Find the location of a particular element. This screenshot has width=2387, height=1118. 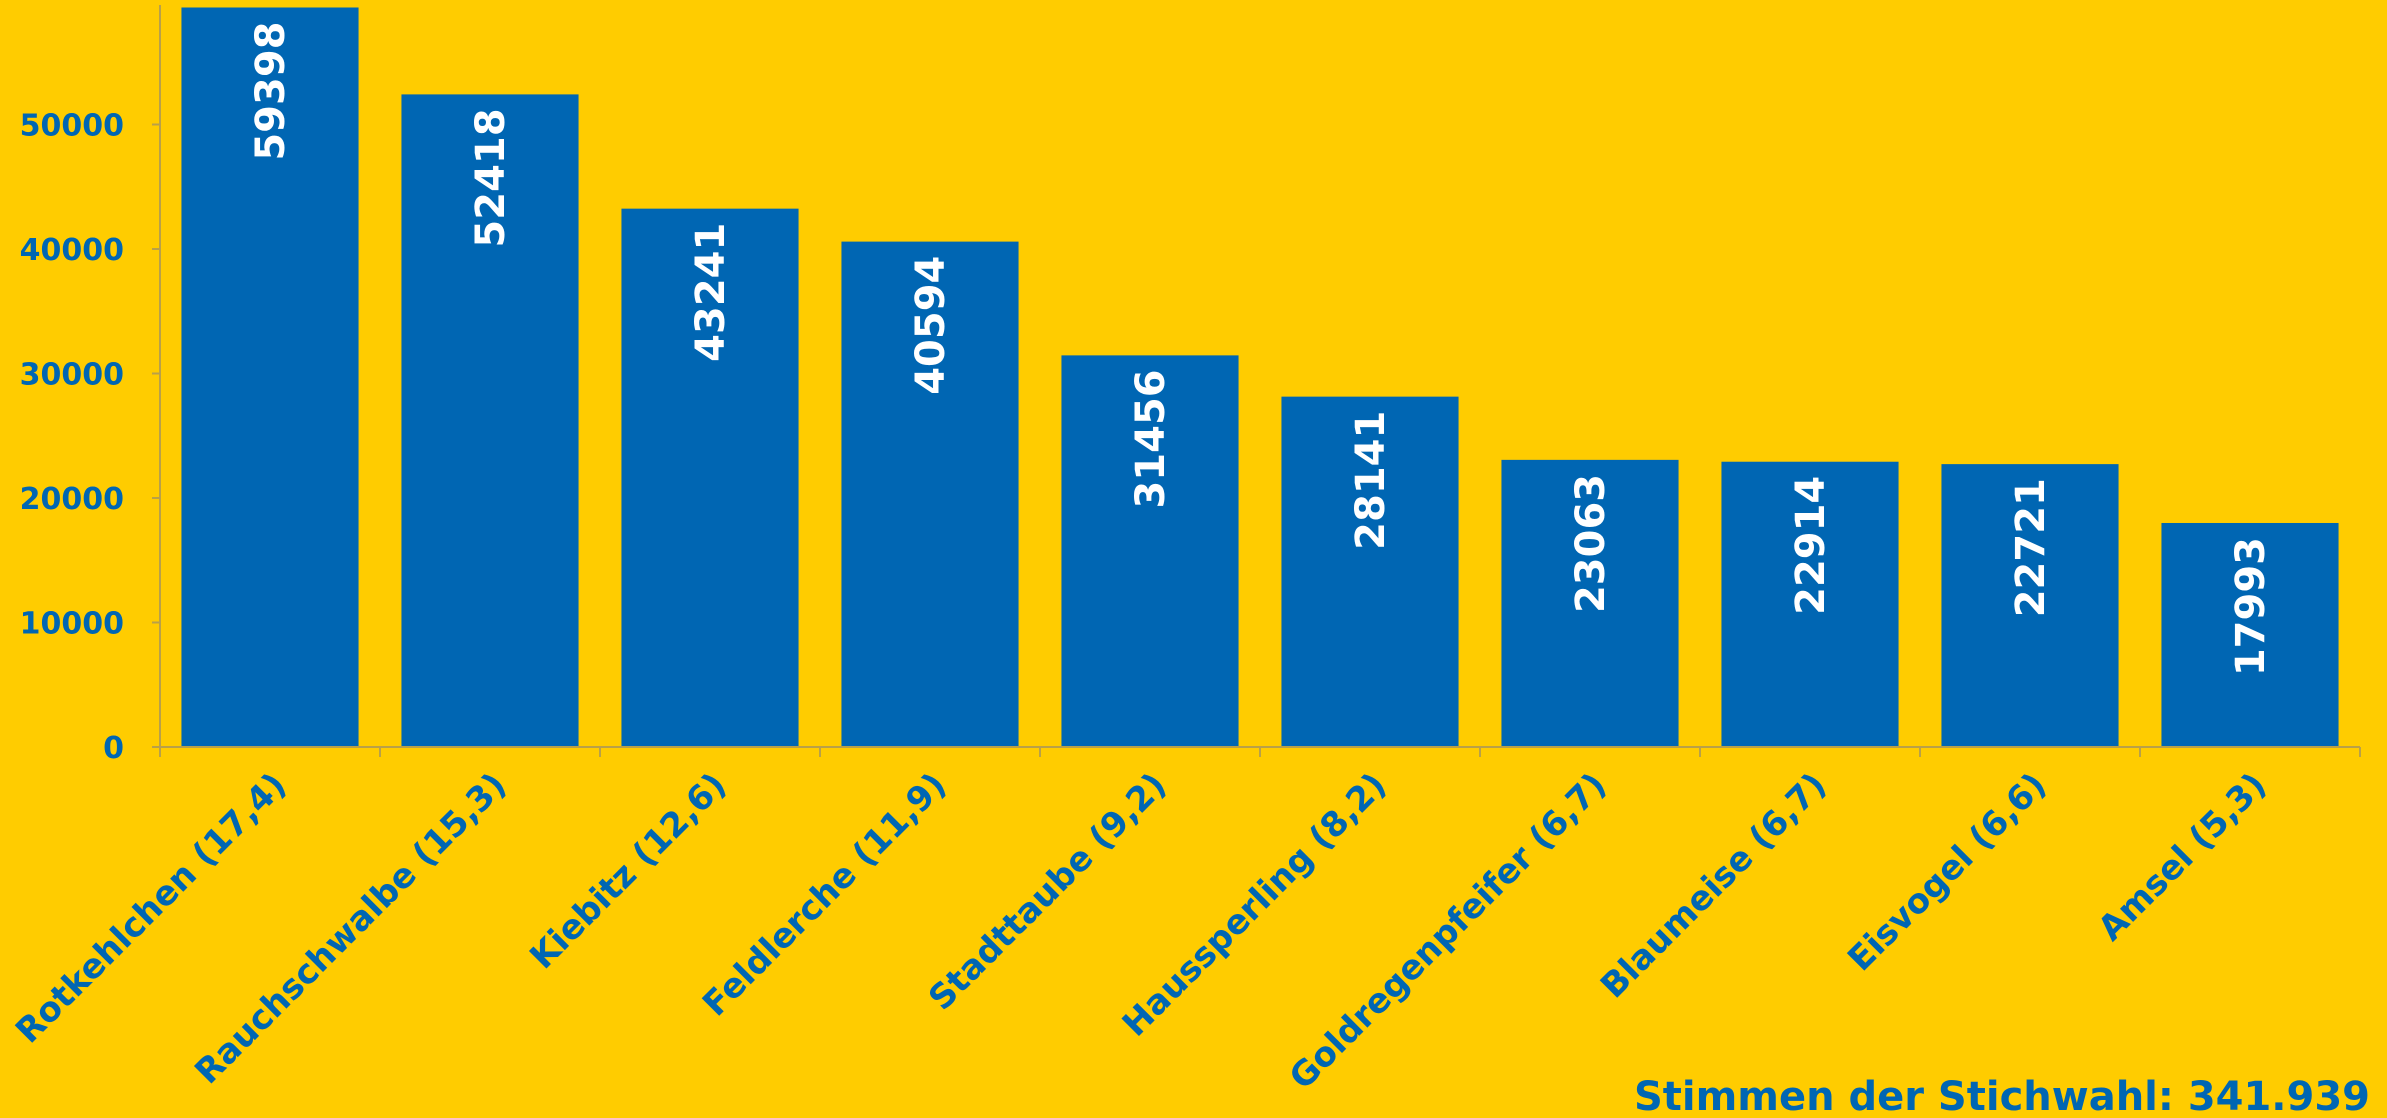

y-tick-label: 20000 is located at coordinates (72, 499).